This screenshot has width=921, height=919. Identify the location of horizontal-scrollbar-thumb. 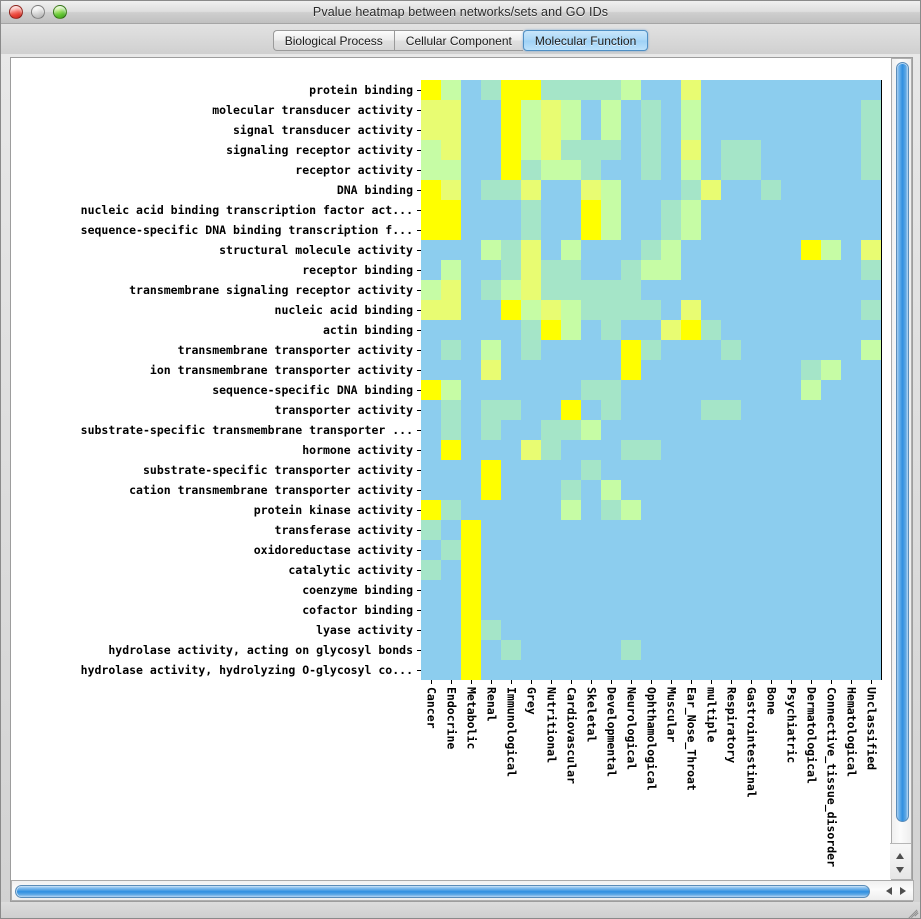
(442, 891).